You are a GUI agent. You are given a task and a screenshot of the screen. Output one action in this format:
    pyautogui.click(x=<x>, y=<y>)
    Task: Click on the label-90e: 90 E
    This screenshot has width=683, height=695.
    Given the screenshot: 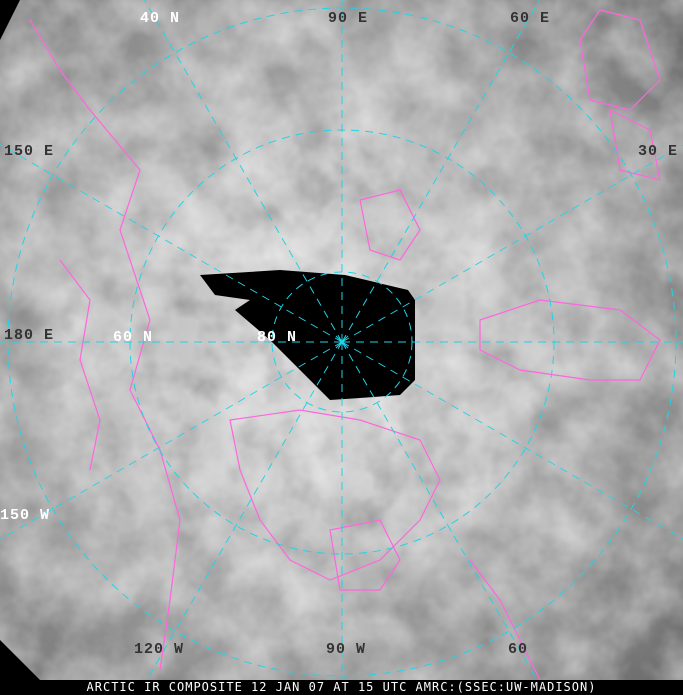 What is the action you would take?
    pyautogui.click(x=348, y=18)
    